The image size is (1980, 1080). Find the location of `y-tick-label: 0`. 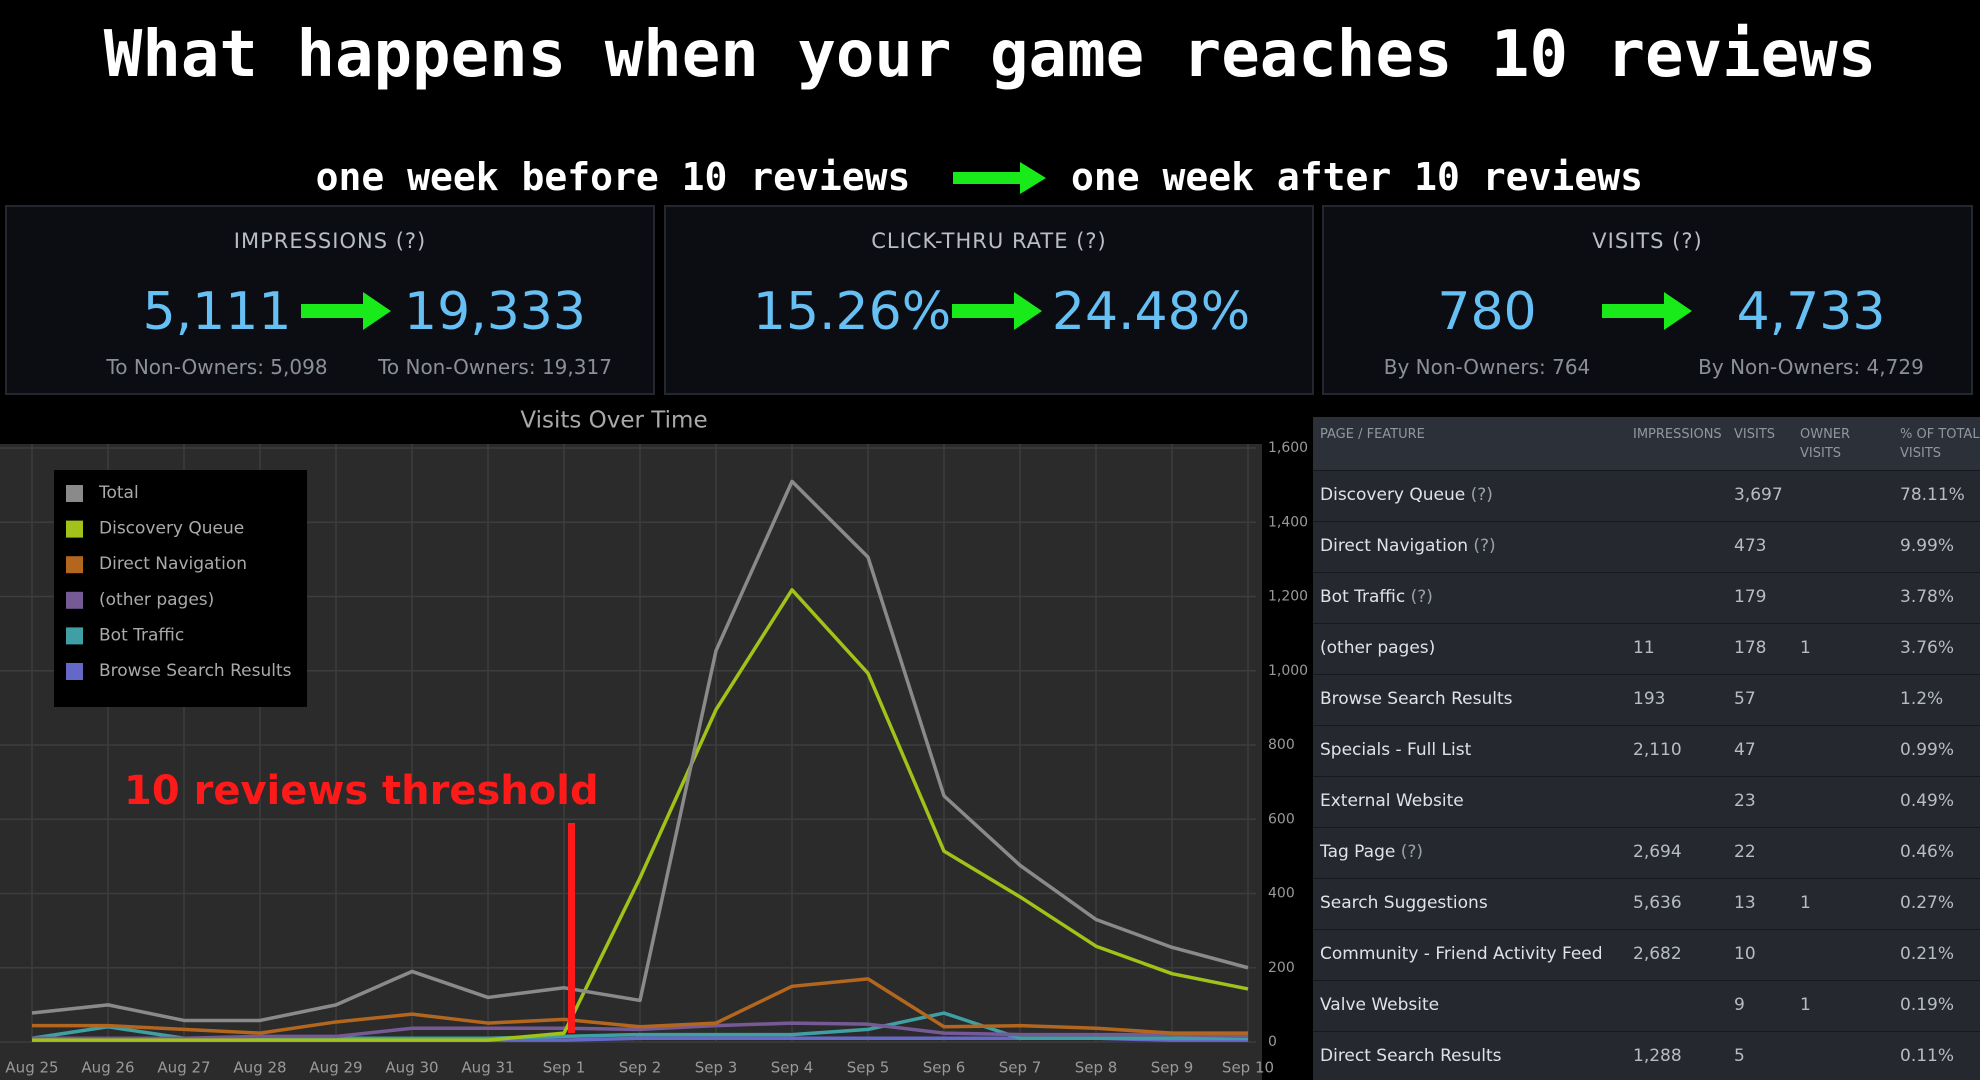

y-tick-label: 0 is located at coordinates (1272, 1042).